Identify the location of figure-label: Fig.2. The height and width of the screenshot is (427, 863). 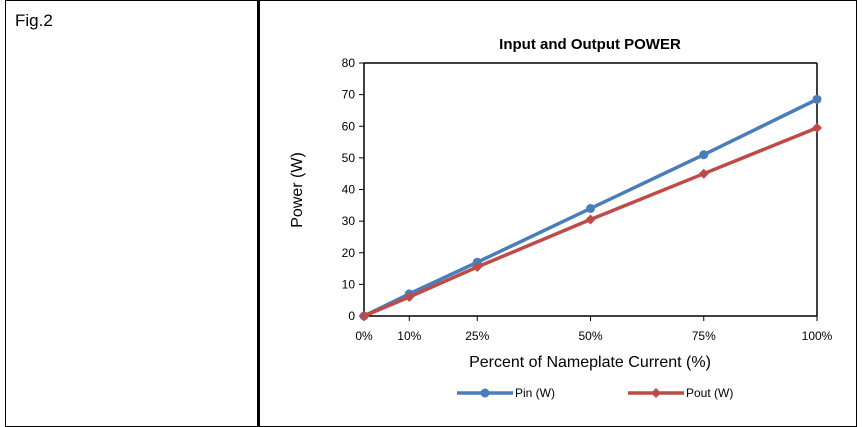
(34, 20).